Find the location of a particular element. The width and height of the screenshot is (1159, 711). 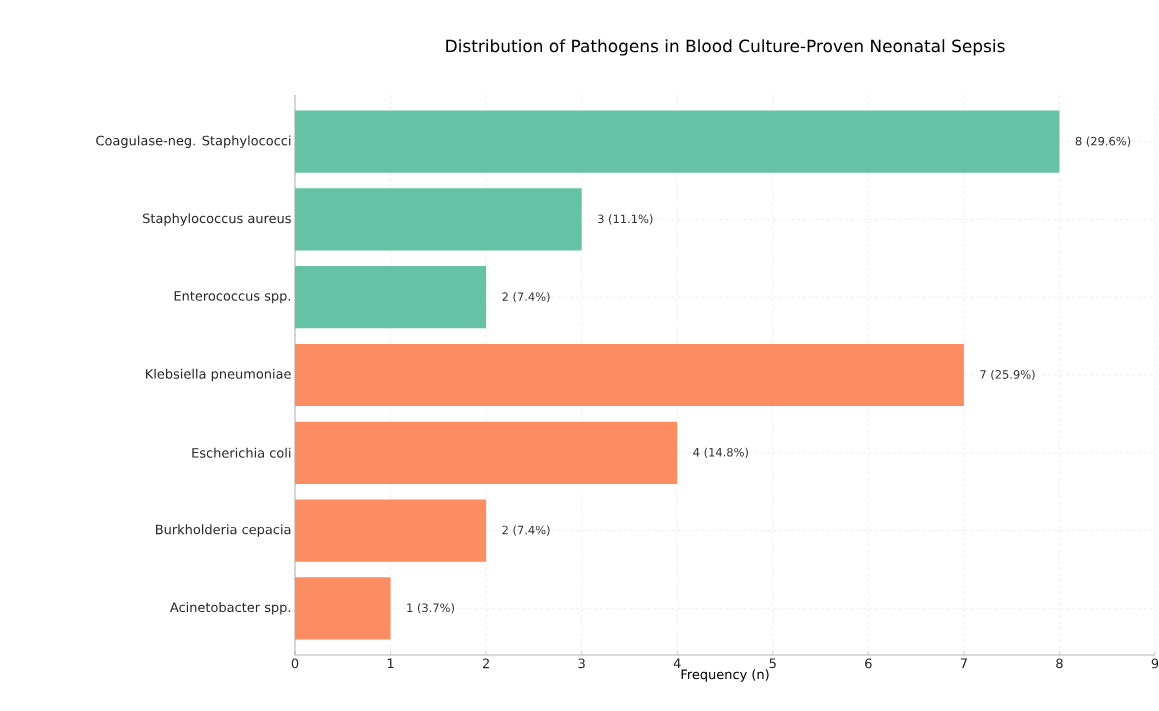

x-tick-label: 8 is located at coordinates (1059, 663).